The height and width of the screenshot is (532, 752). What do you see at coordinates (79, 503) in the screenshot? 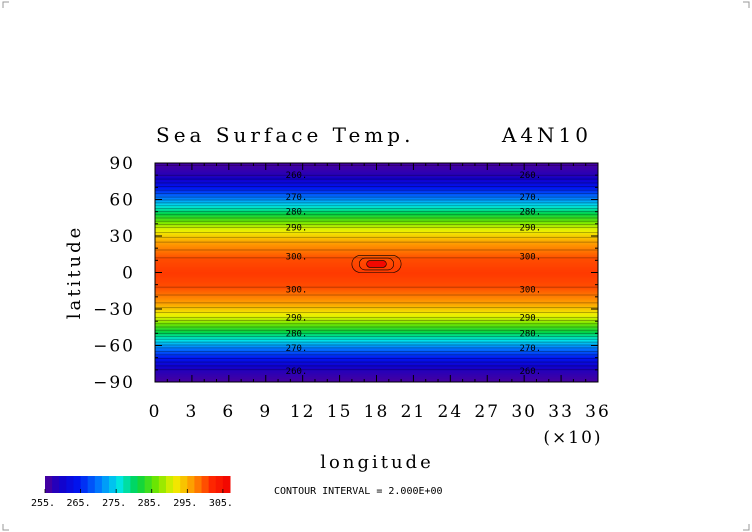
I see `colorbar-label: 265.` at bounding box center [79, 503].